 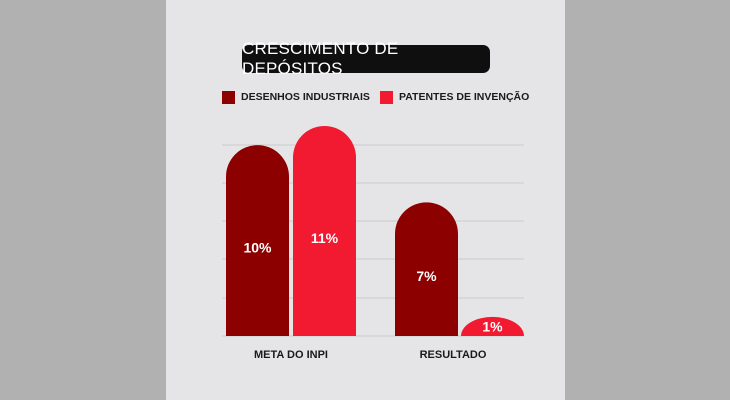 What do you see at coordinates (453, 355) in the screenshot?
I see `category-label-resultado: RESULTADO` at bounding box center [453, 355].